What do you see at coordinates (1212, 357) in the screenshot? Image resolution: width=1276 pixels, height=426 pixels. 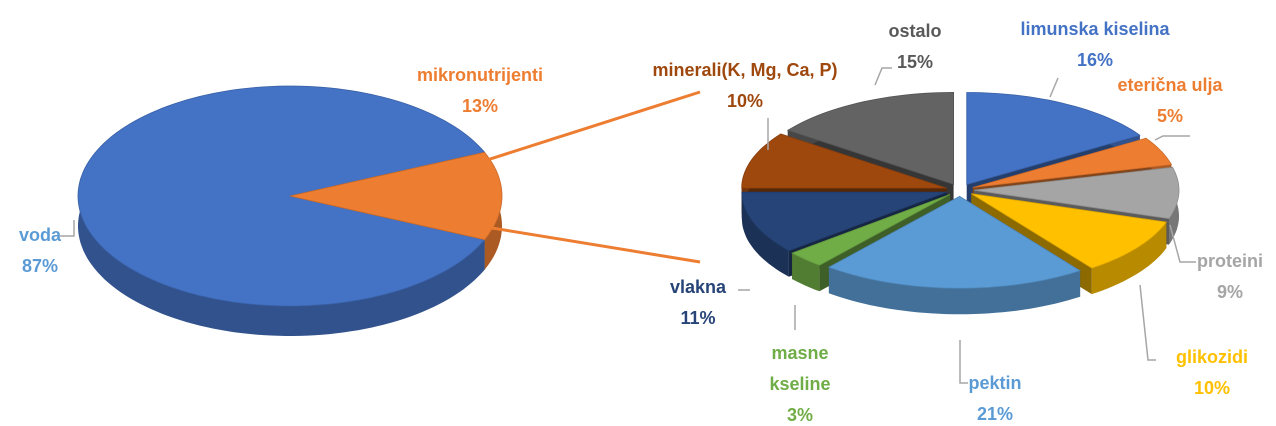 I see `category-label: glikozidi` at bounding box center [1212, 357].